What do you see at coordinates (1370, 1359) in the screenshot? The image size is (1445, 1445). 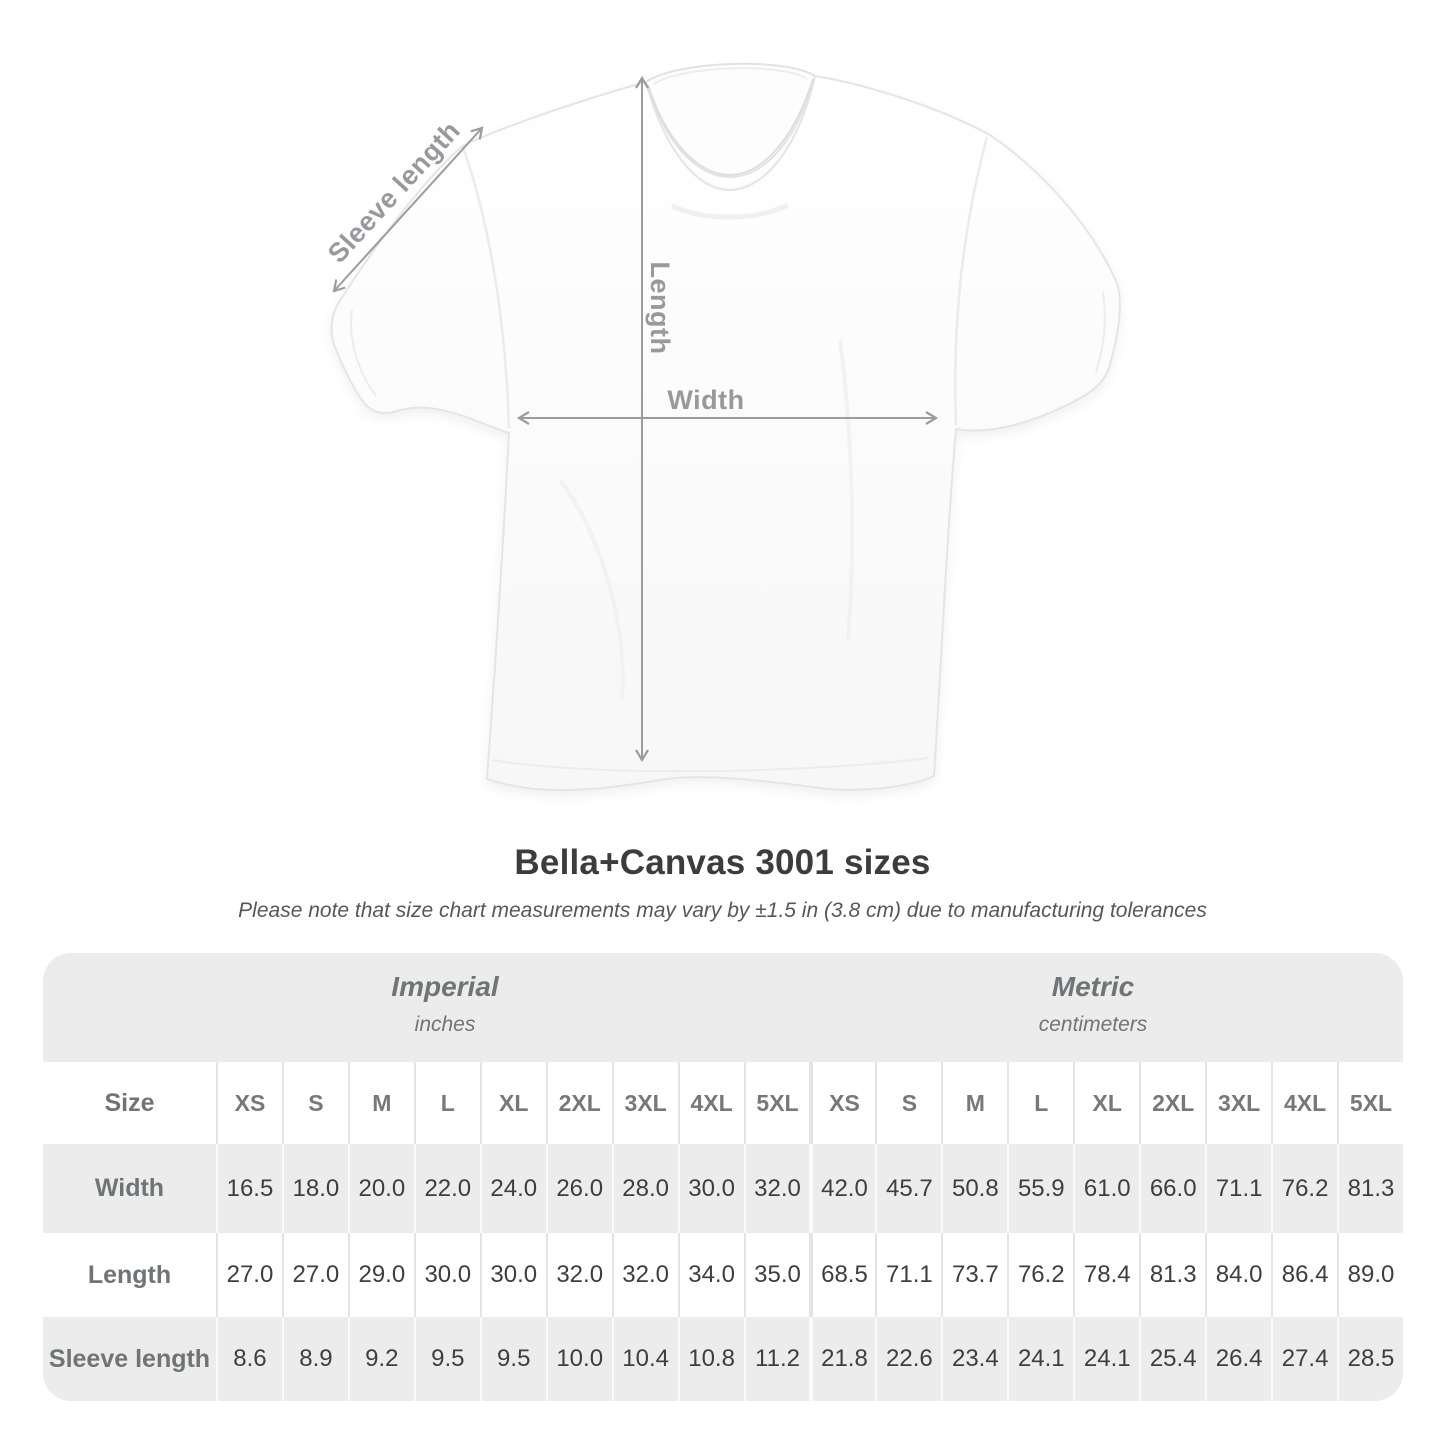 I see `value-cell: 28.5` at bounding box center [1370, 1359].